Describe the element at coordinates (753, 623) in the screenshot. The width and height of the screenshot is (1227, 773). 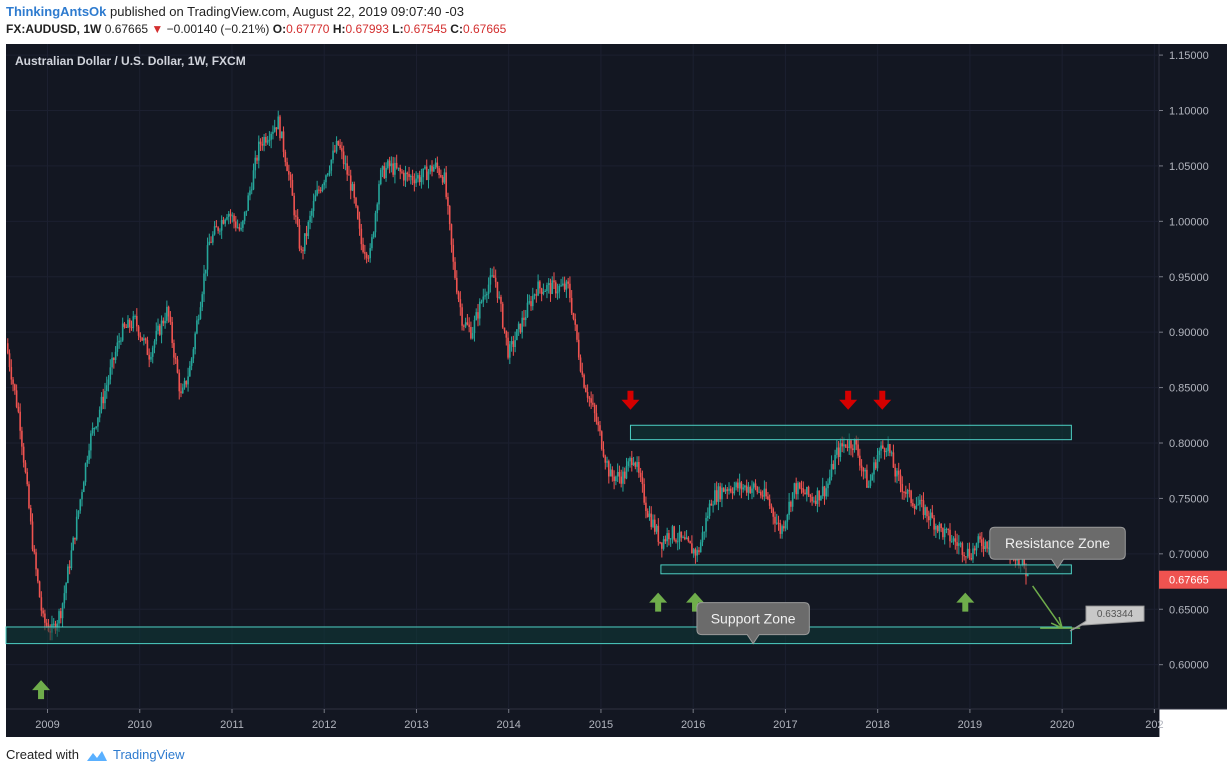
I see `callout: Support Zone` at that location.